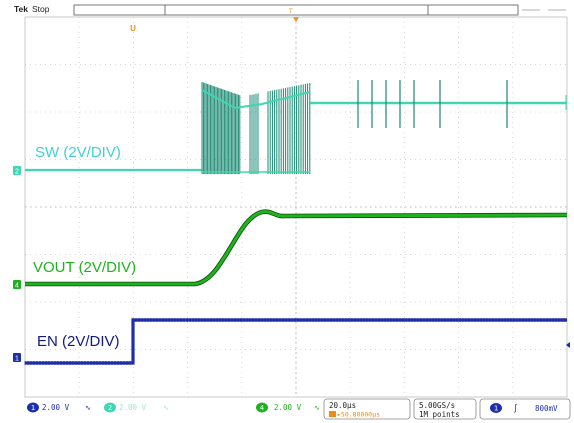 This screenshot has width=574, height=423. What do you see at coordinates (88, 408) in the screenshot?
I see `ch1-bw-icon: ∿` at bounding box center [88, 408].